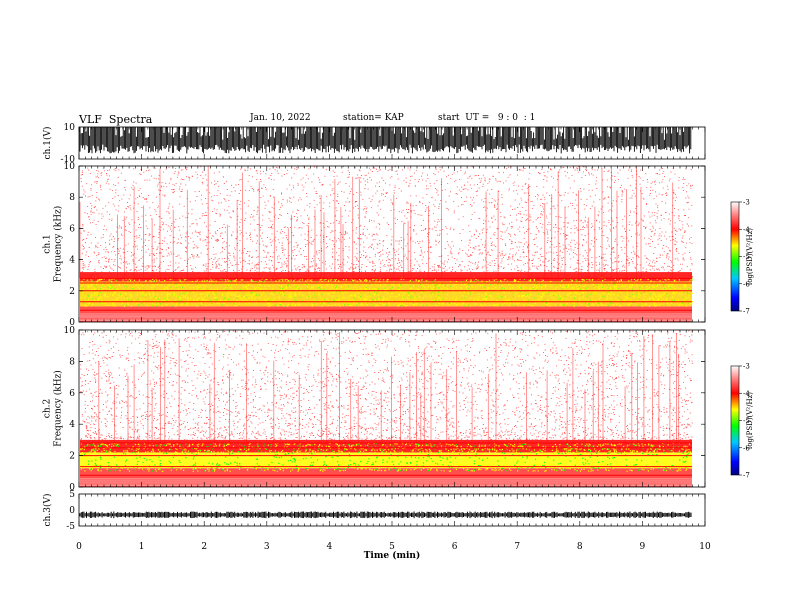 This screenshot has width=792, height=612. What do you see at coordinates (643, 547) in the screenshot?
I see `x-tick-label-9: 9` at bounding box center [643, 547].